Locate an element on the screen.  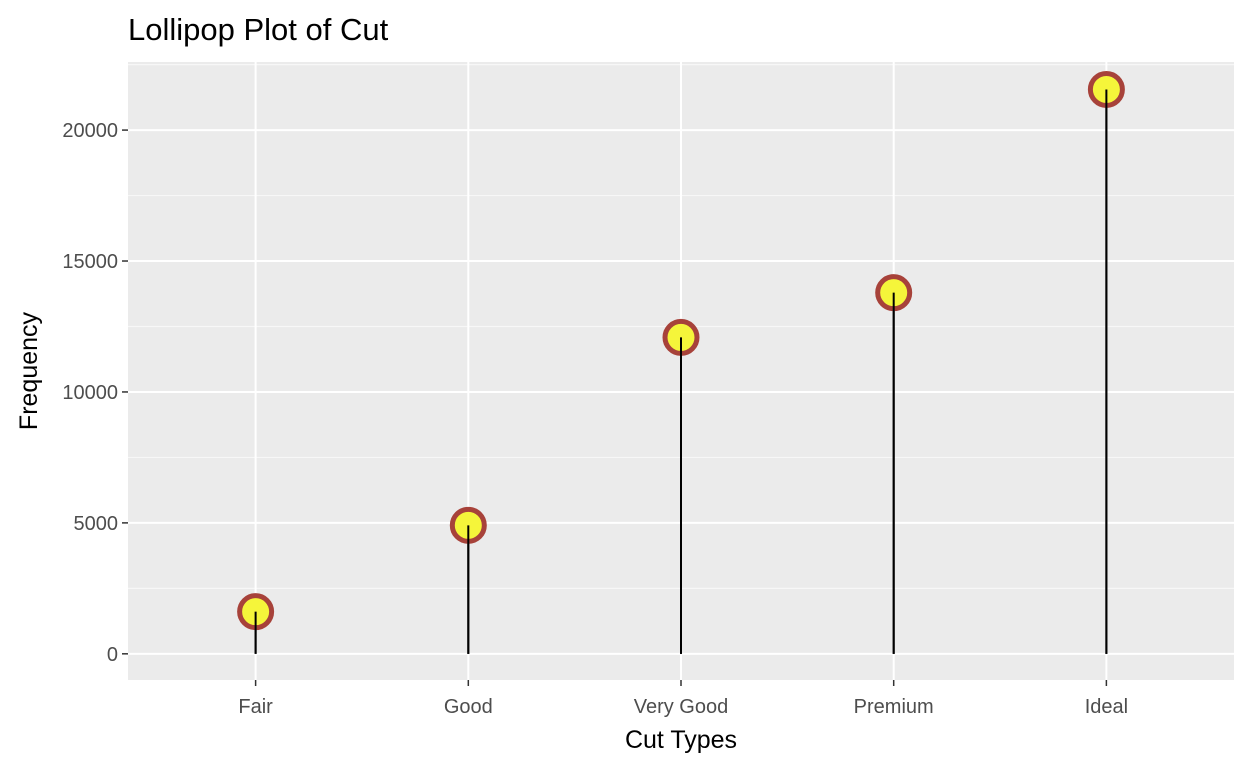
y-axis-title: Frequency is located at coordinates (29, 370).